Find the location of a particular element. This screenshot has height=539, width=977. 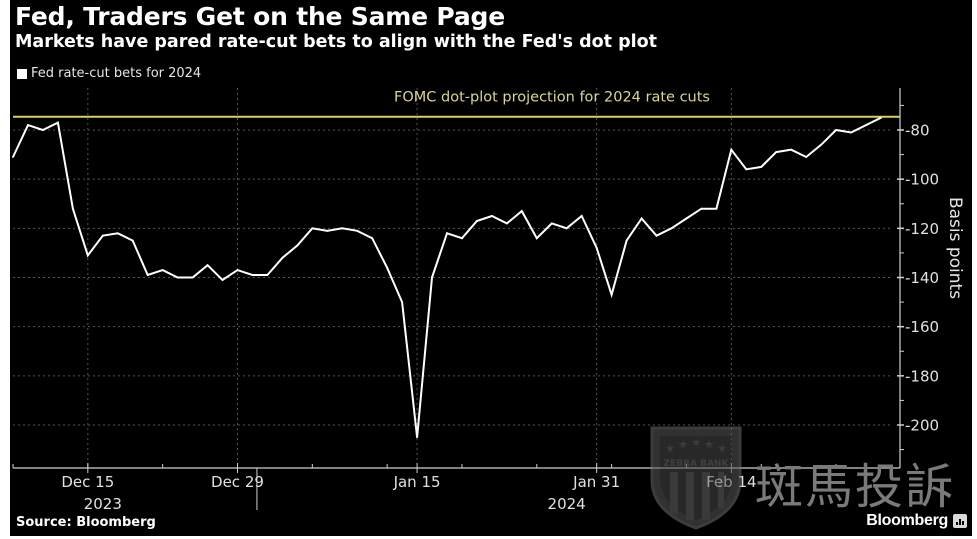

legend: Fed rate-cut bets for 2024 is located at coordinates (109, 73).